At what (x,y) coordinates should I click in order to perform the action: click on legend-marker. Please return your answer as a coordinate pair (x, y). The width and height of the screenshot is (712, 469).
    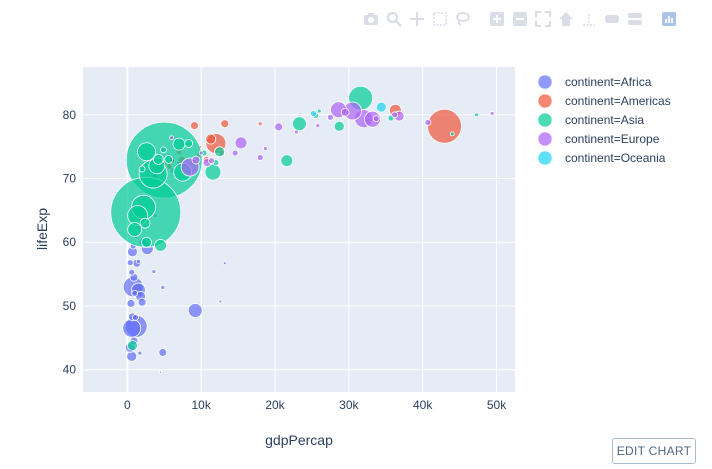
    Looking at the image, I should click on (545, 82).